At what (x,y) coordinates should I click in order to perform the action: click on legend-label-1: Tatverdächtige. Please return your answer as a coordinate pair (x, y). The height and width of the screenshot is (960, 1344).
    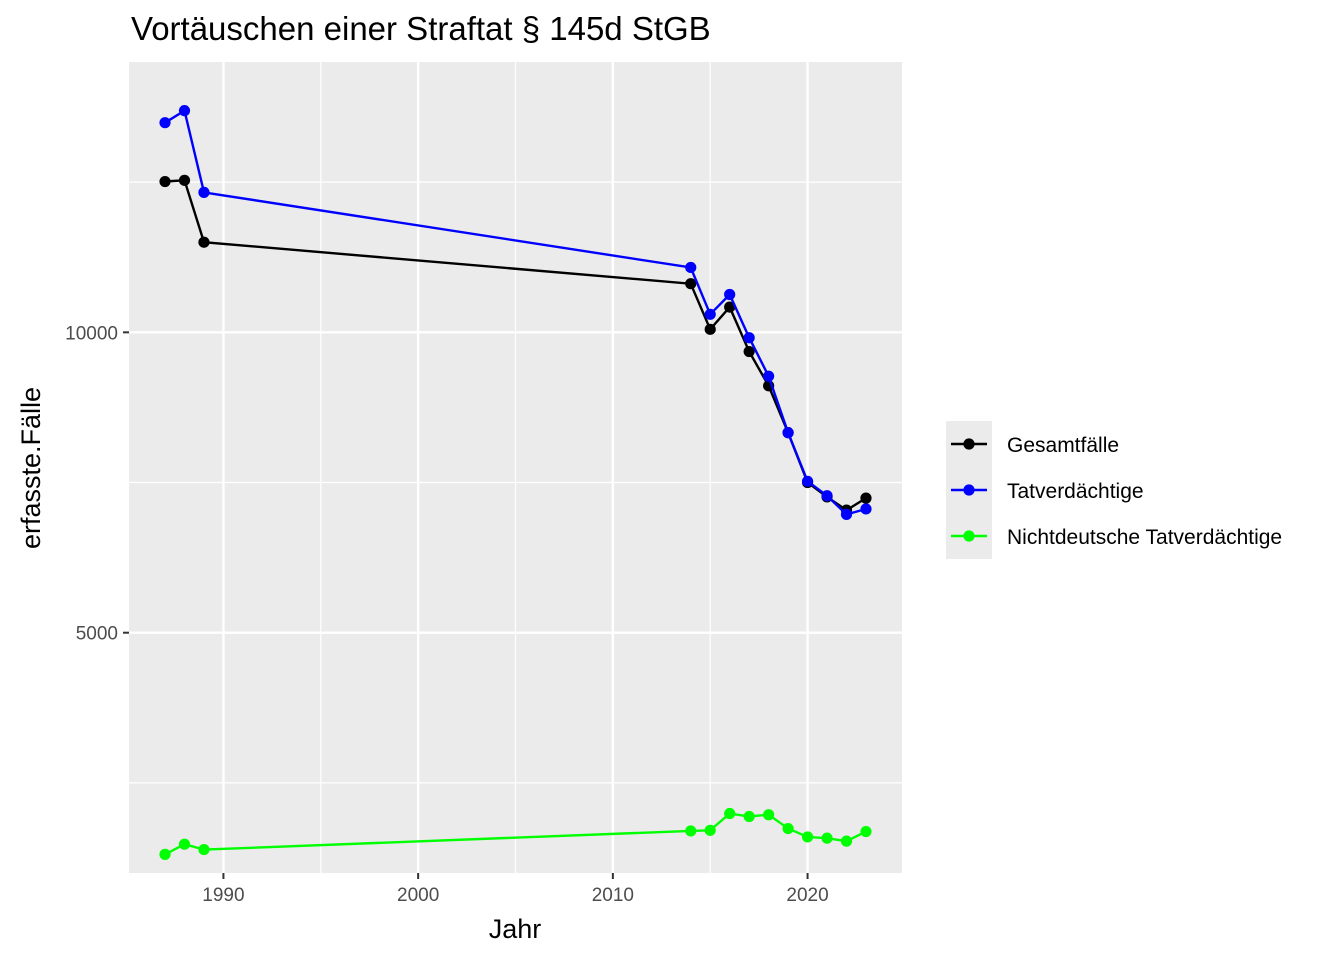
    Looking at the image, I should click on (1075, 491).